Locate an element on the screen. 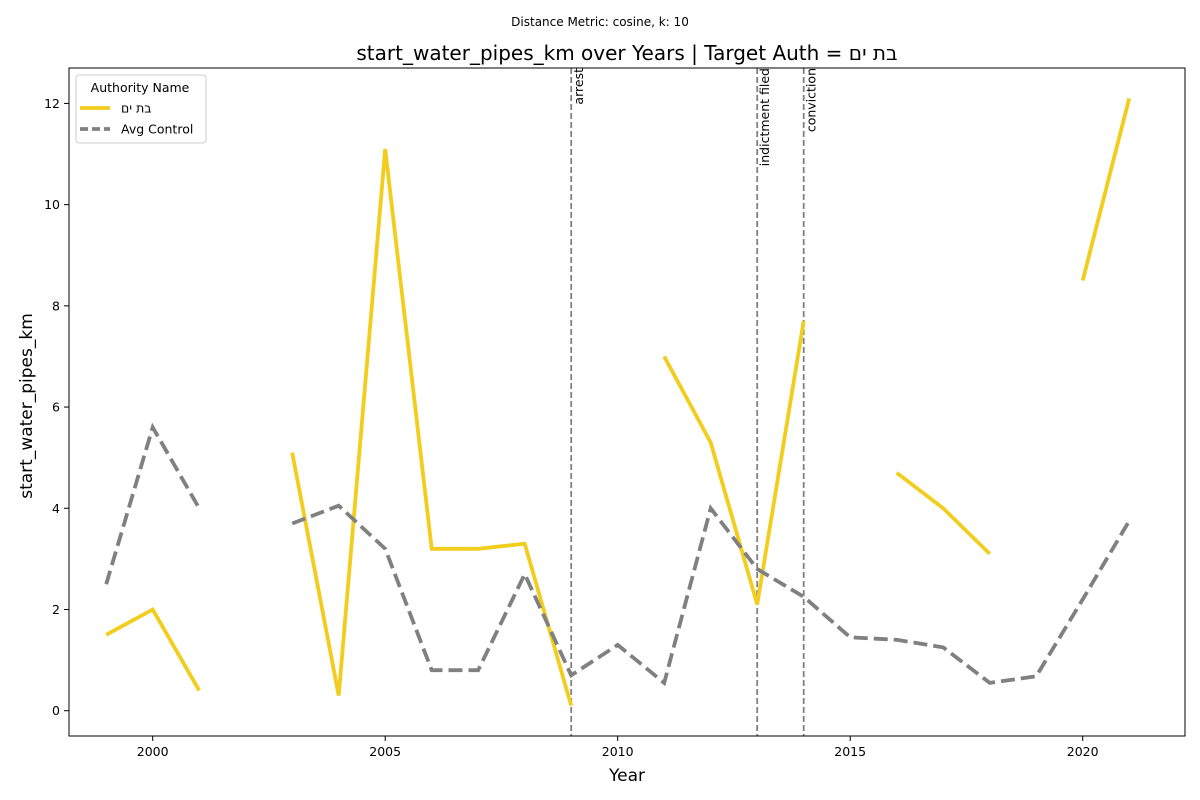 This screenshot has width=1200, height=800. legend-entry-label: Avg Control is located at coordinates (157, 129).